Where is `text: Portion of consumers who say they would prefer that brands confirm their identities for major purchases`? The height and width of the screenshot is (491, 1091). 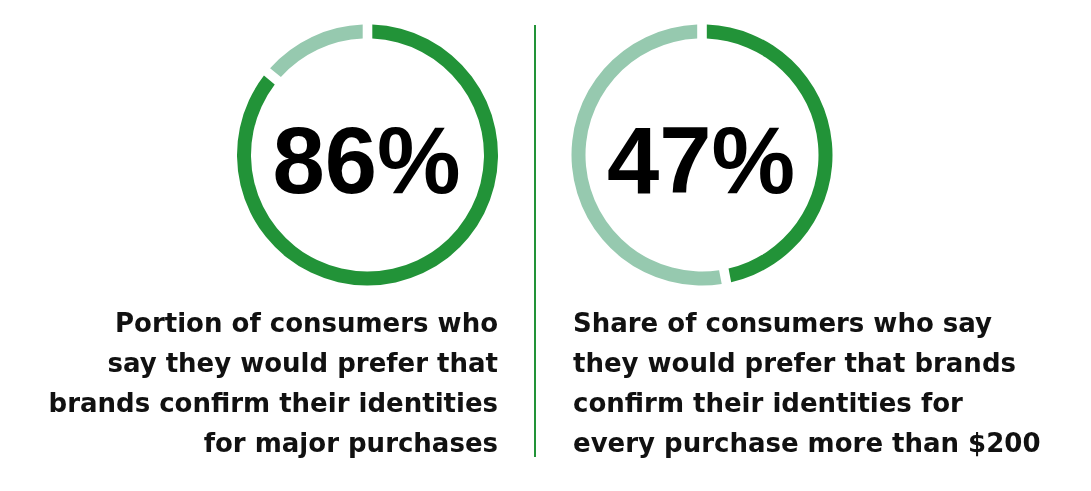
text: Portion of consumers who say they would prefer that brands confirm their identities for major purchases is located at coordinates (273, 383).